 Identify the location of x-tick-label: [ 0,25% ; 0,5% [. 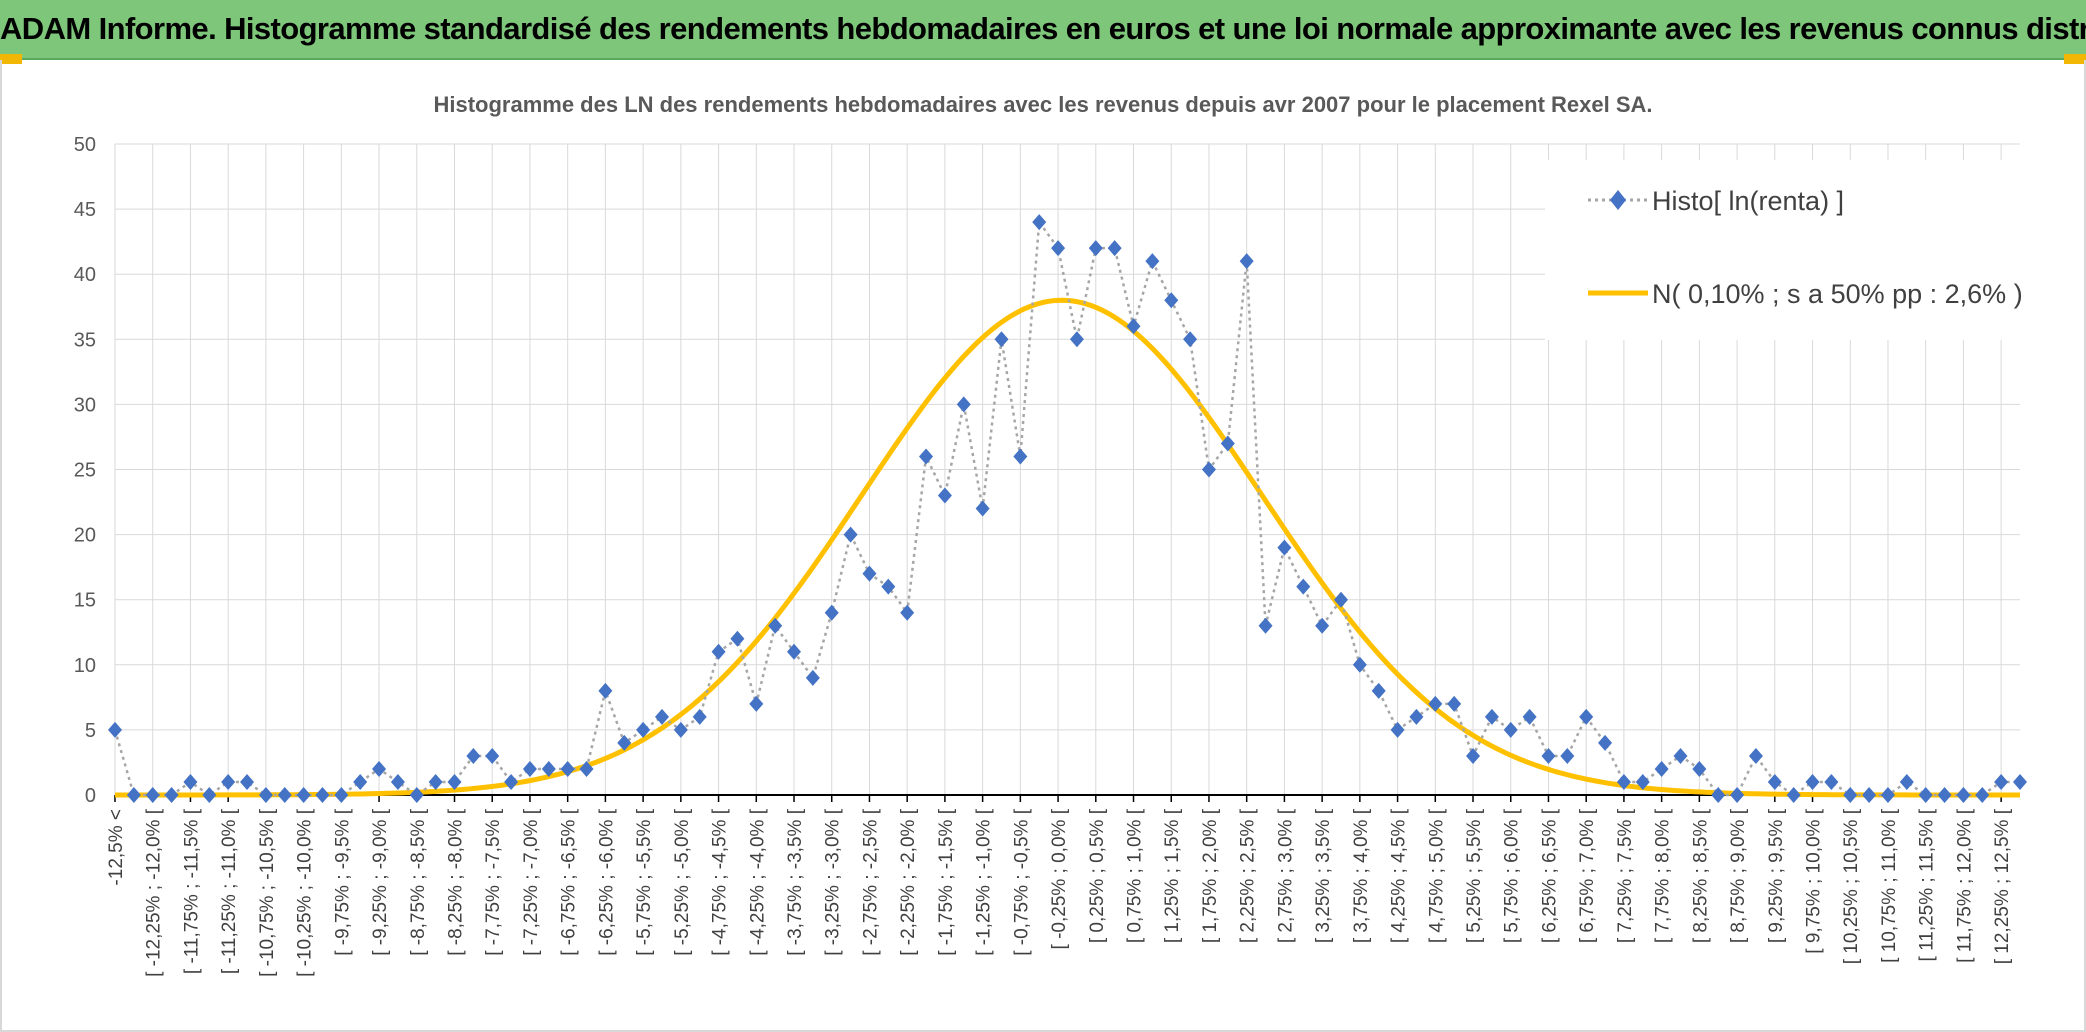
(1097, 875).